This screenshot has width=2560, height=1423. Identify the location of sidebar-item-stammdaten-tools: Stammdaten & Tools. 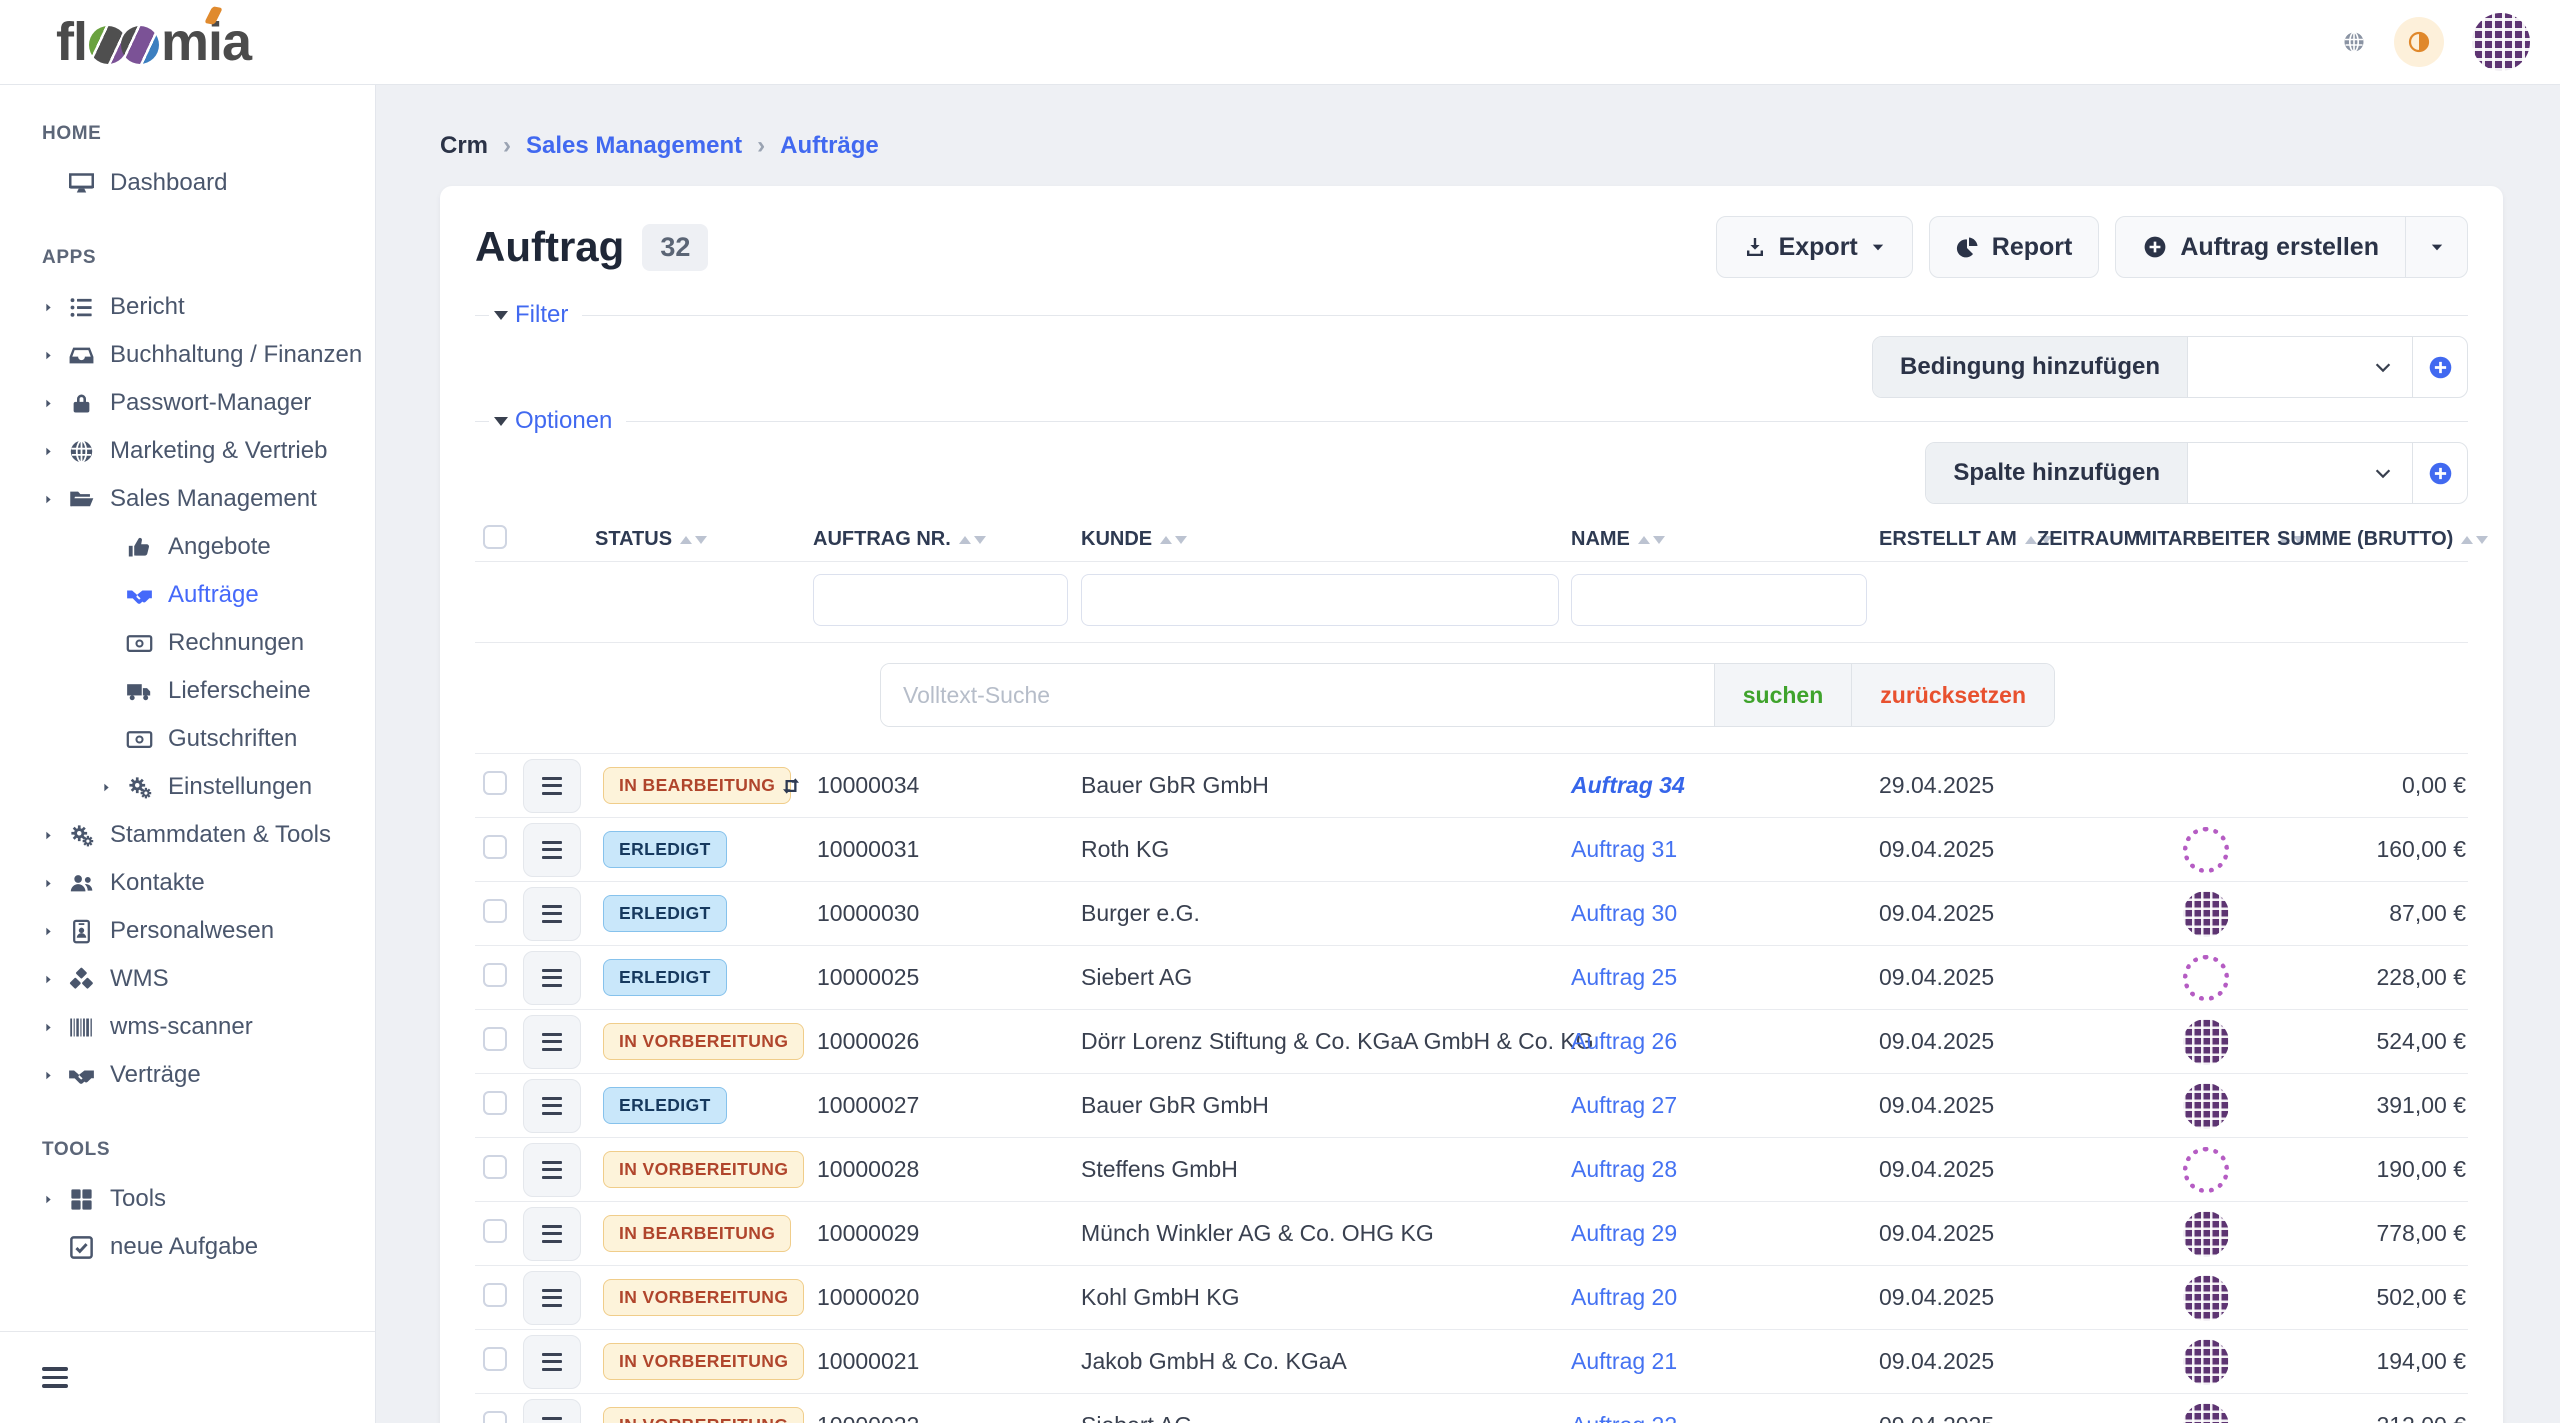
(187, 835).